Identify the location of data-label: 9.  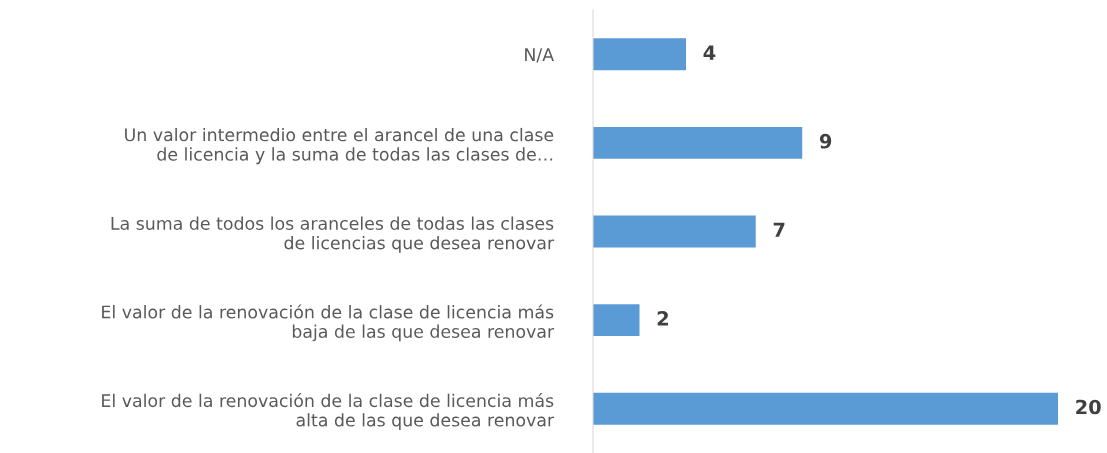
(825, 141).